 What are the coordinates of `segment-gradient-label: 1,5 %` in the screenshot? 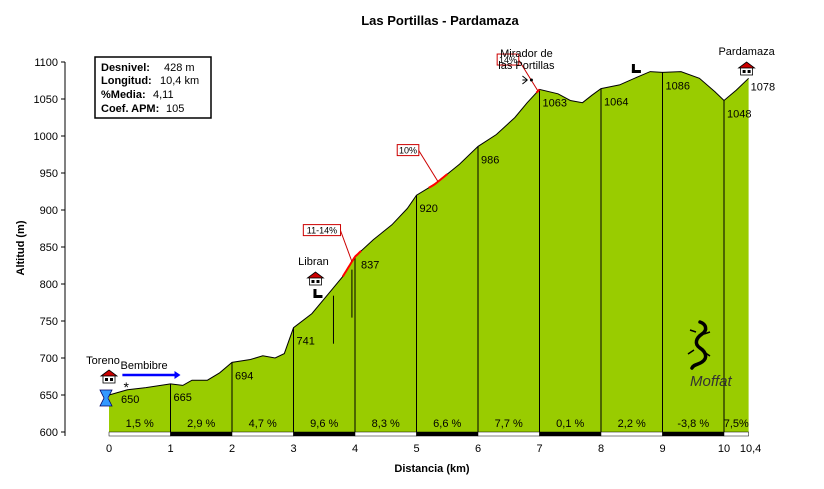 It's located at (140, 424).